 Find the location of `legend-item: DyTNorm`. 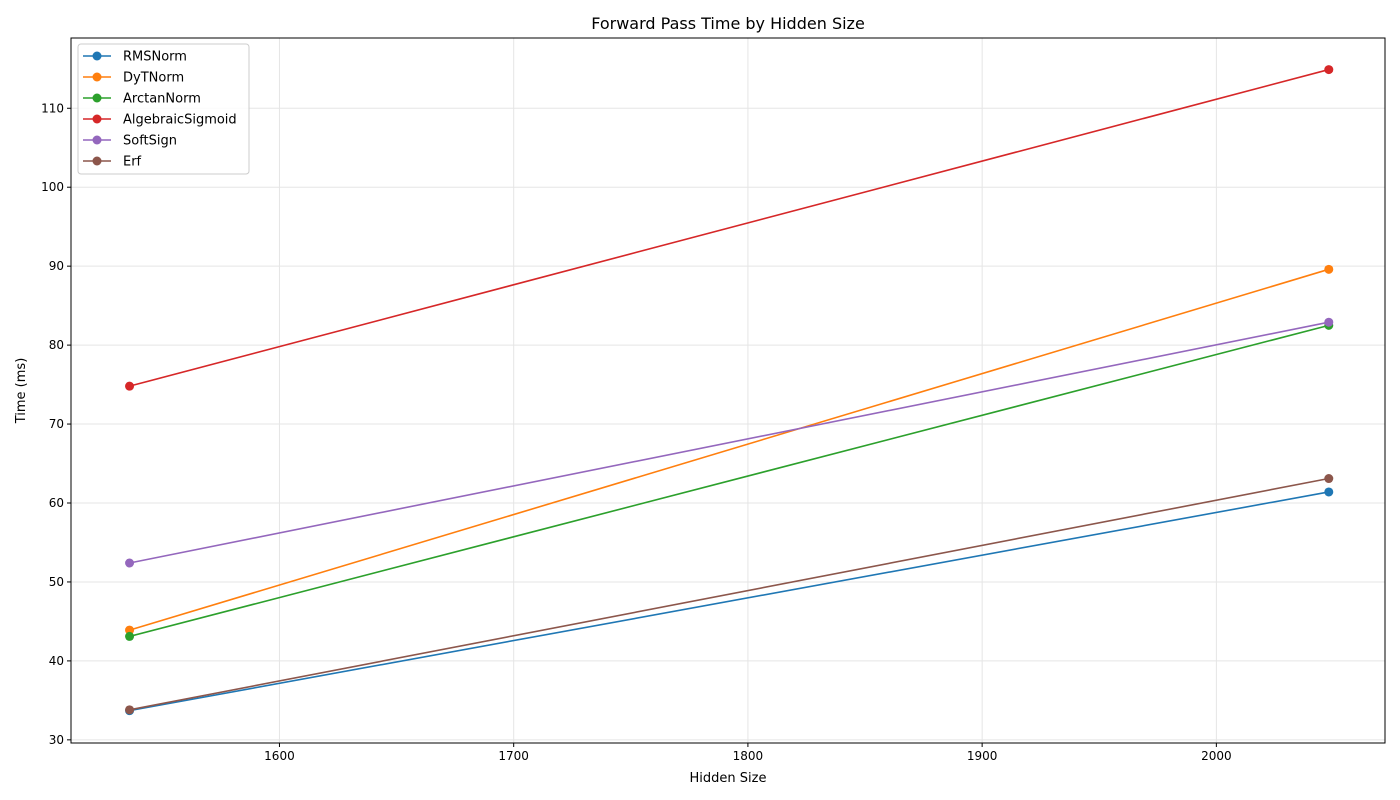

legend-item: DyTNorm is located at coordinates (133, 78).